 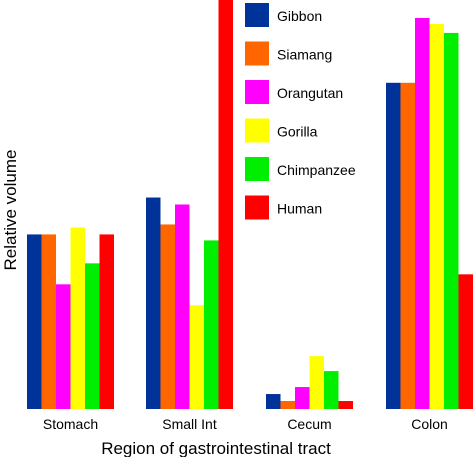 What do you see at coordinates (245, 424) in the screenshot?
I see `x-tick-labels: Stomach Small Int Cecum Colon` at bounding box center [245, 424].